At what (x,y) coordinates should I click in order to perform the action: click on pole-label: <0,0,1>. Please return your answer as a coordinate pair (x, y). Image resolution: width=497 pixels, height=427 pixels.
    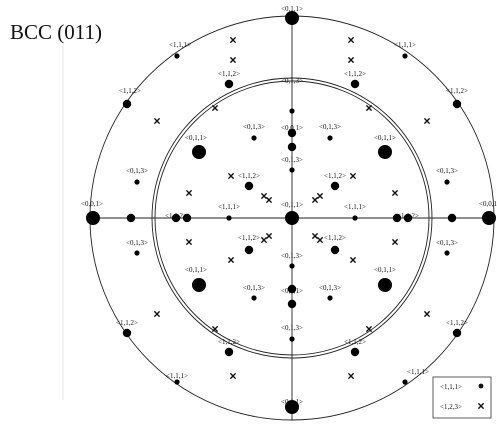
    Looking at the image, I should click on (488, 204).